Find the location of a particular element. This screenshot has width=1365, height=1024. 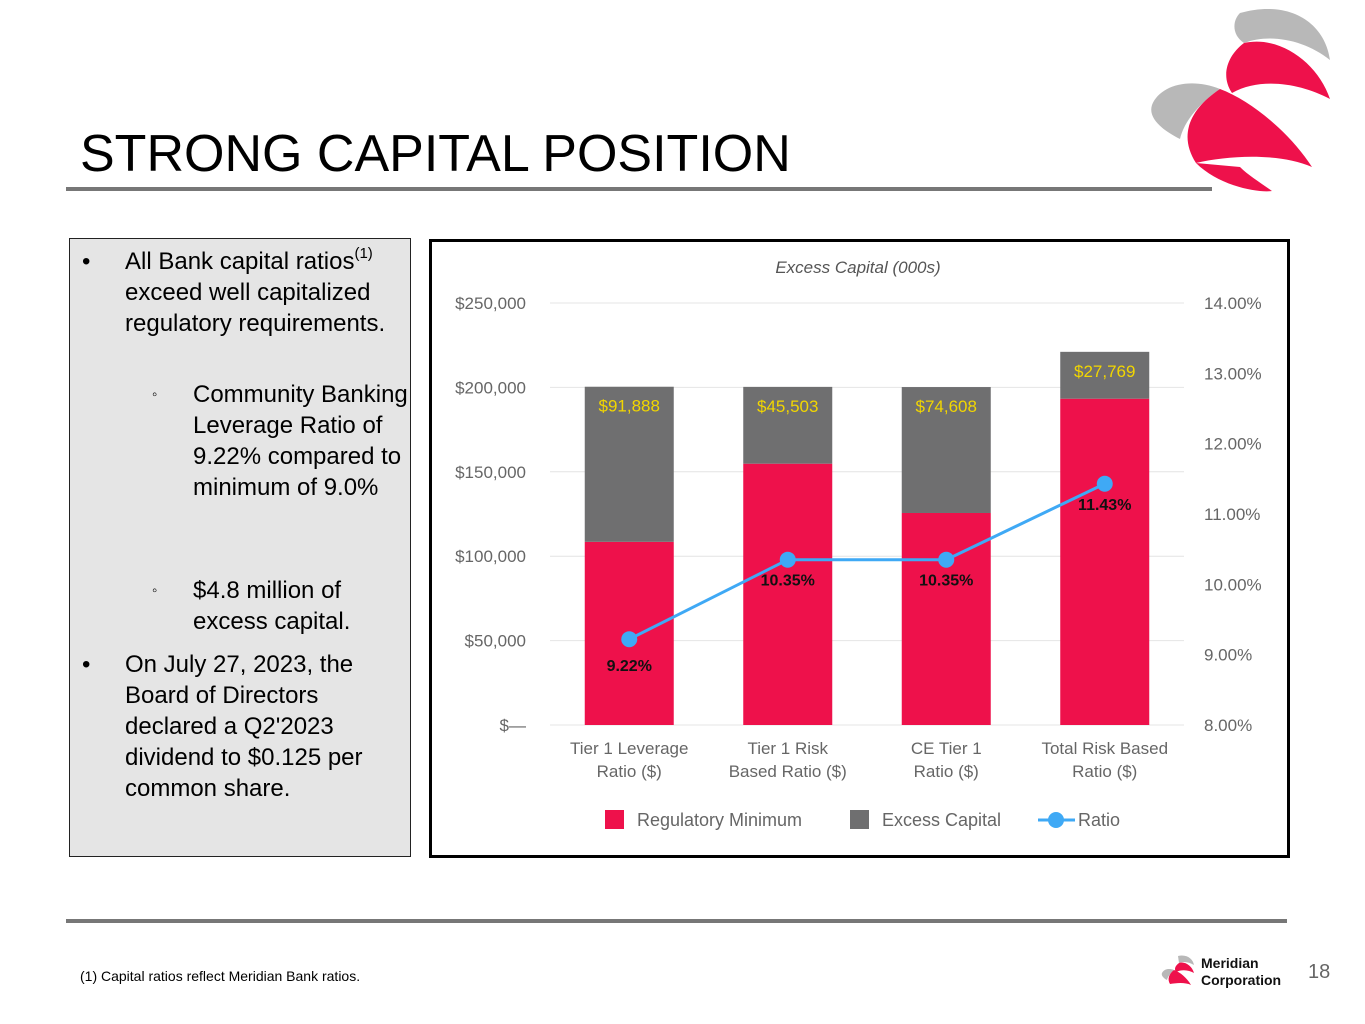

y-left-tick-label: $200,000 is located at coordinates (490, 387).